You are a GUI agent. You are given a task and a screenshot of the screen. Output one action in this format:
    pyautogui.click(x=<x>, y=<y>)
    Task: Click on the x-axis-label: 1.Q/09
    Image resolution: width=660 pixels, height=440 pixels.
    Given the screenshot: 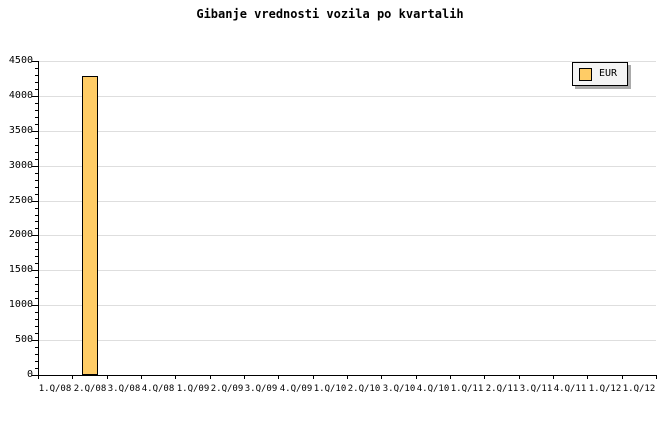 What is the action you would take?
    pyautogui.click(x=193, y=389)
    